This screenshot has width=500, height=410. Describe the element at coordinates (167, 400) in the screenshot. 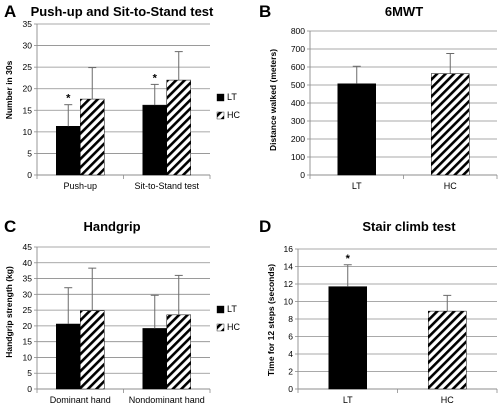

I see `x-tick-label: Nondominant hand` at that location.